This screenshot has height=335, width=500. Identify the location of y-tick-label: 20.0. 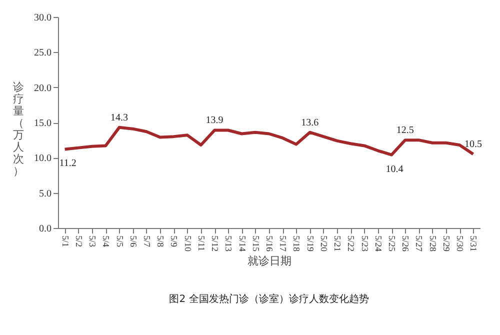
(43, 88).